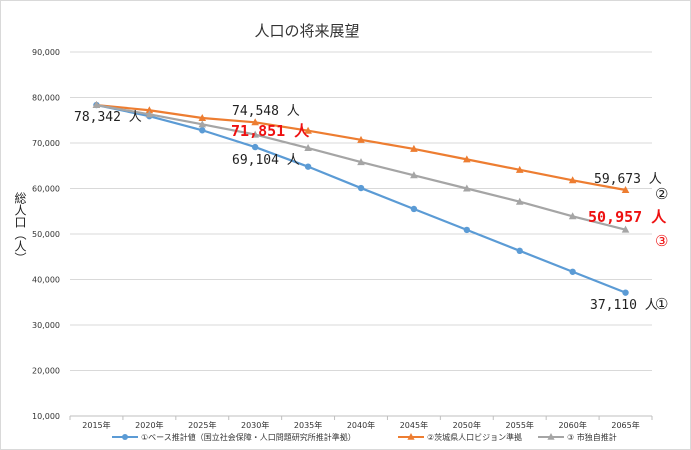 This screenshot has height=450, width=691. I want to click on x-tick-label: 2035年, so click(308, 425).